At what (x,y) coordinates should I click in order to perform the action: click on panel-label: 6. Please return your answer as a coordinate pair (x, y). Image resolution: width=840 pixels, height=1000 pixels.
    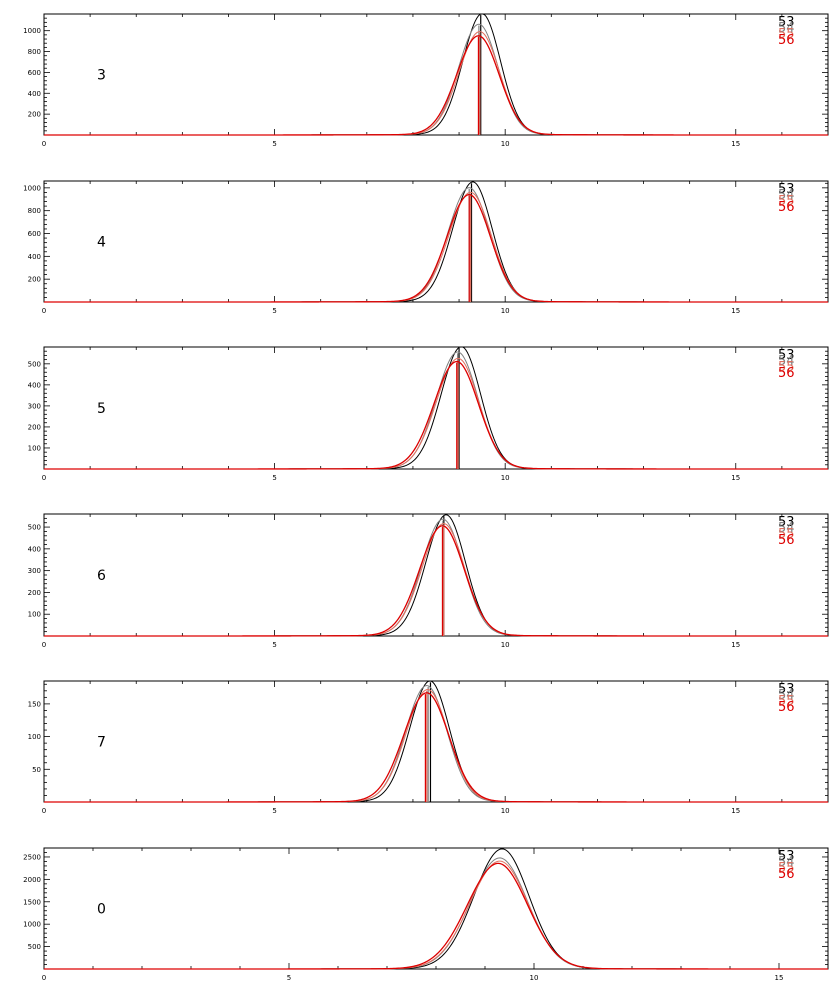
    Looking at the image, I should click on (101, 576).